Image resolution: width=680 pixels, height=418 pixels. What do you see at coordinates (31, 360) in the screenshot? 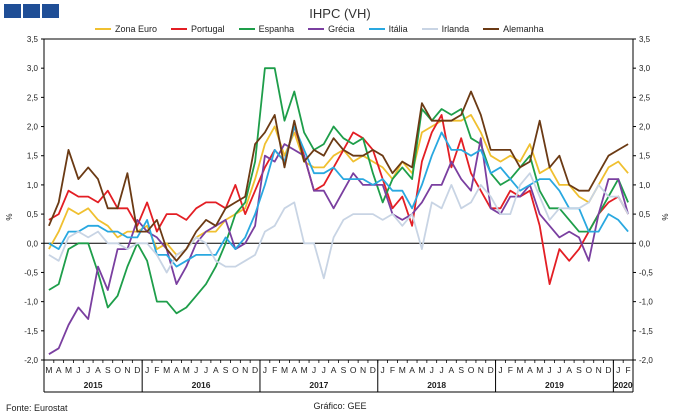
I see `y-tick-label-left: -2,0` at bounding box center [31, 360].